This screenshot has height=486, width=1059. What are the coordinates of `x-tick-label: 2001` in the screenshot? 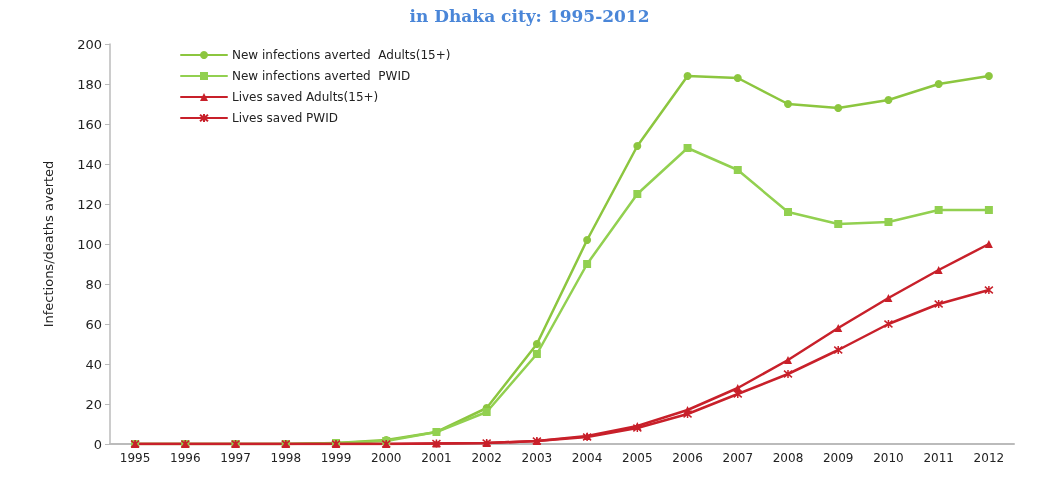 It's located at (436, 458).